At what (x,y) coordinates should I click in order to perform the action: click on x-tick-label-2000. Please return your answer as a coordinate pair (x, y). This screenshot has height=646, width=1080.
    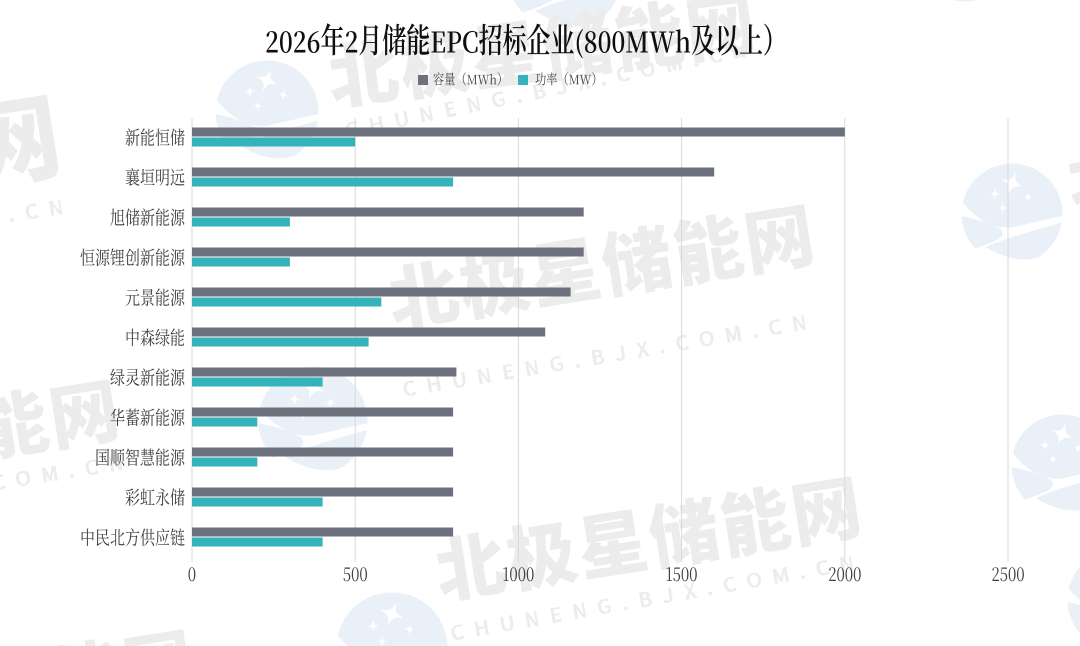
    Looking at the image, I should click on (845, 574).